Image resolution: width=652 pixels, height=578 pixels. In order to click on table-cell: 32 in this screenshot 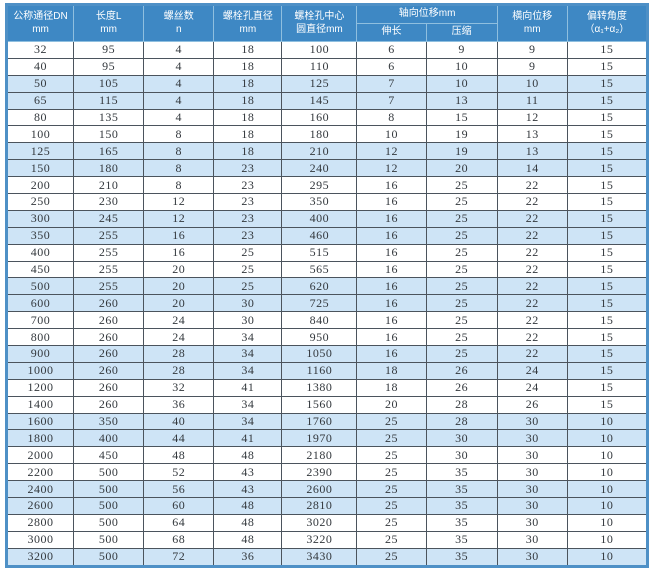, I will do `click(179, 387)`.